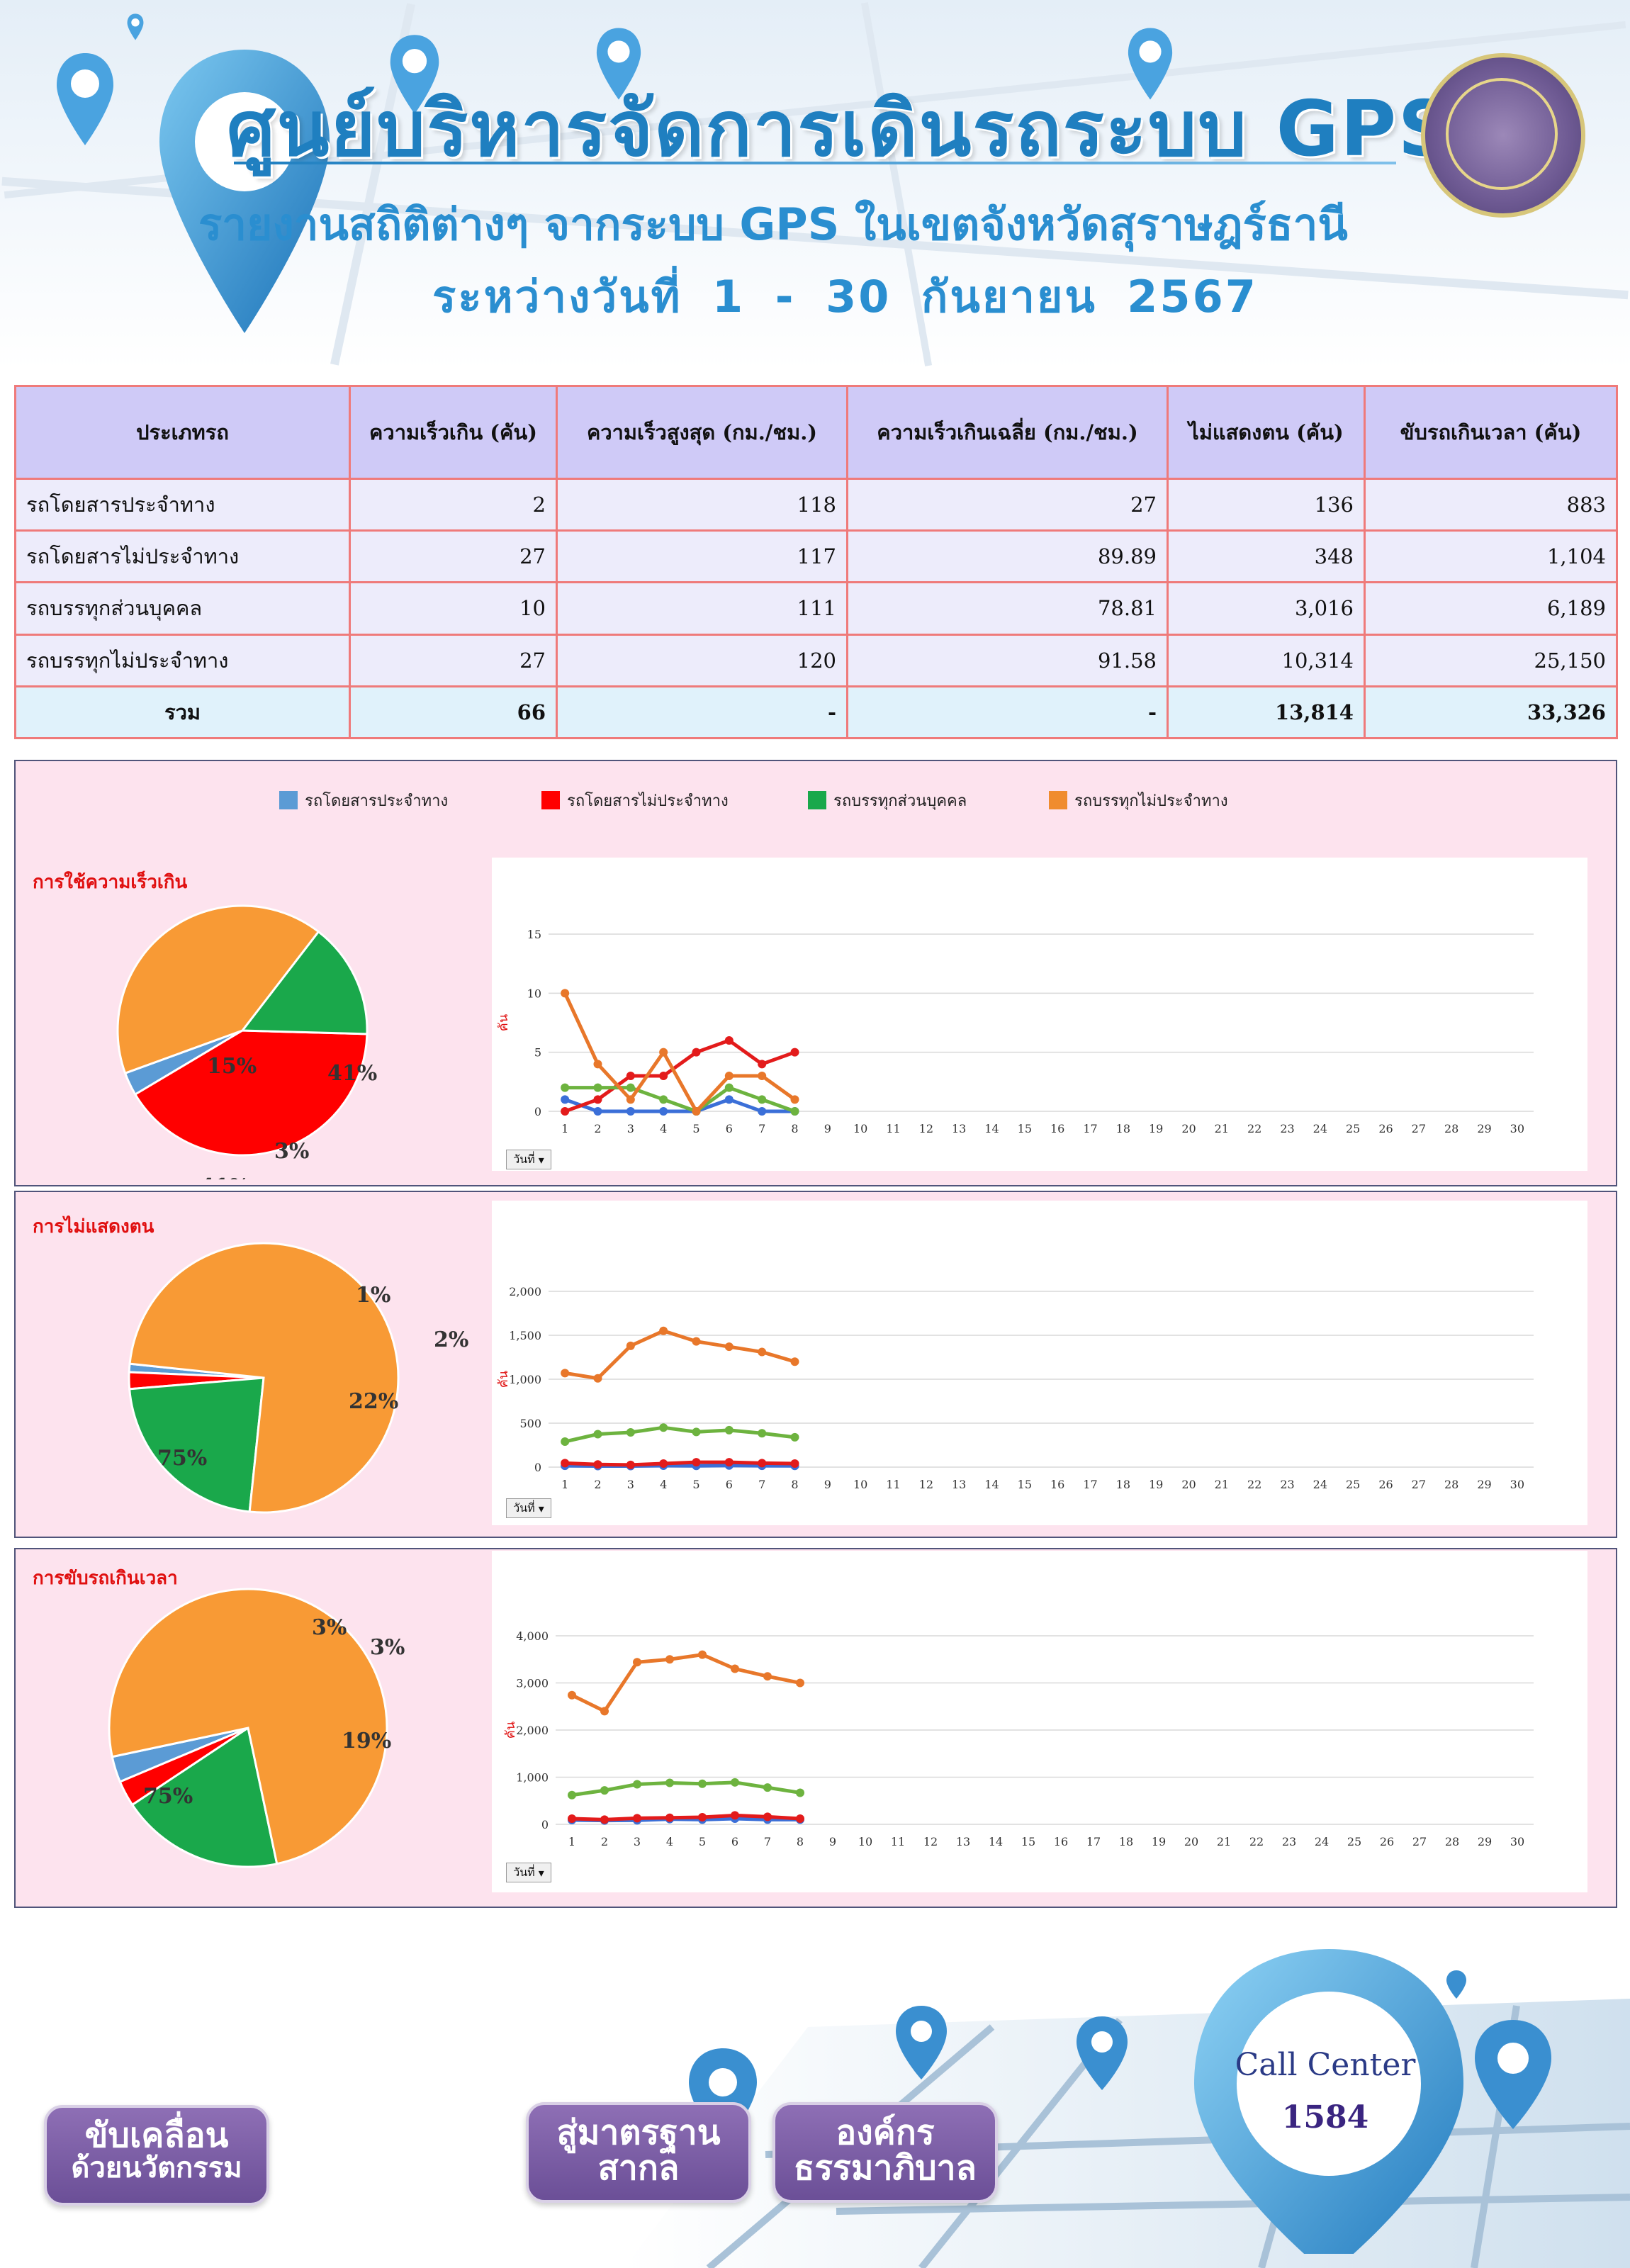  Describe the element at coordinates (1188, 1128) in the screenshot. I see `x-tick-label: 20` at that location.